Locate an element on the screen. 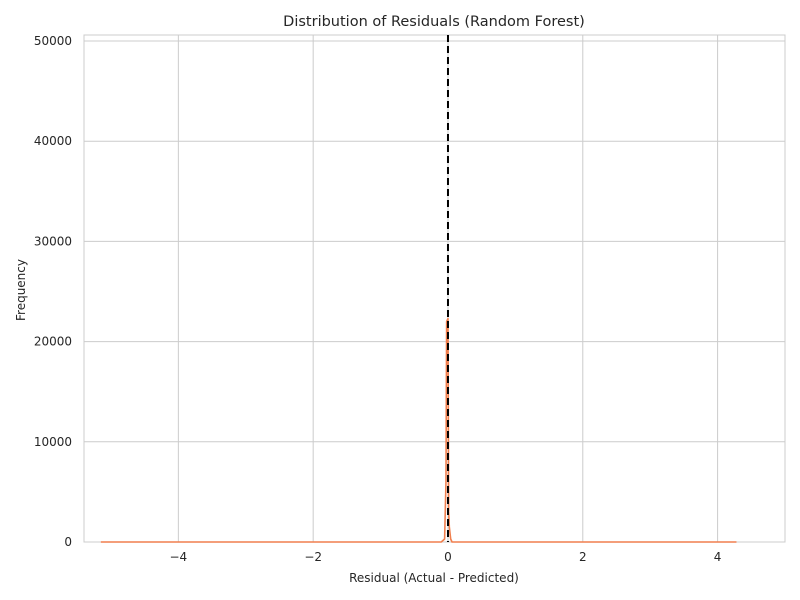 The image size is (800, 600). x-tick-label: 2 is located at coordinates (583, 557).